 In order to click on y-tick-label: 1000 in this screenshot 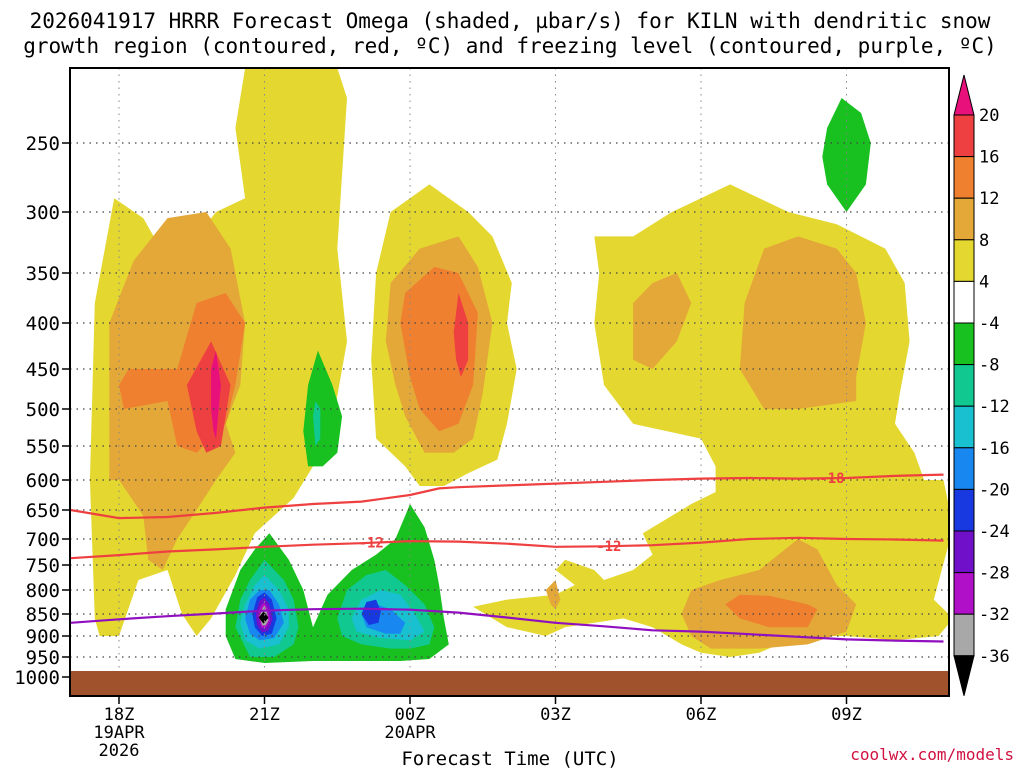, I will do `click(37, 678)`.